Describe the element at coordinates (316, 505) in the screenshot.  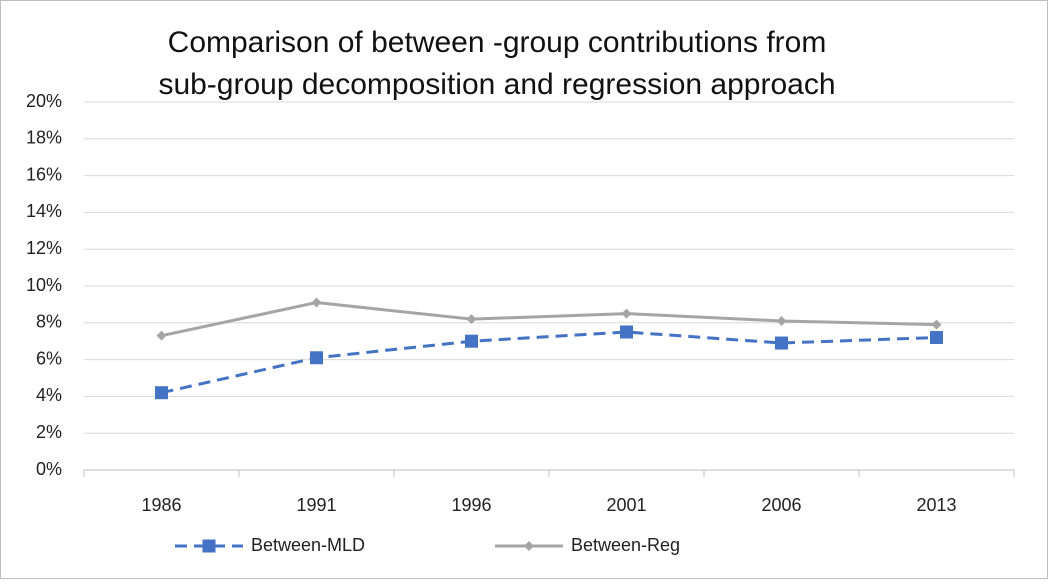
I see `x-tick-label: 1991` at that location.